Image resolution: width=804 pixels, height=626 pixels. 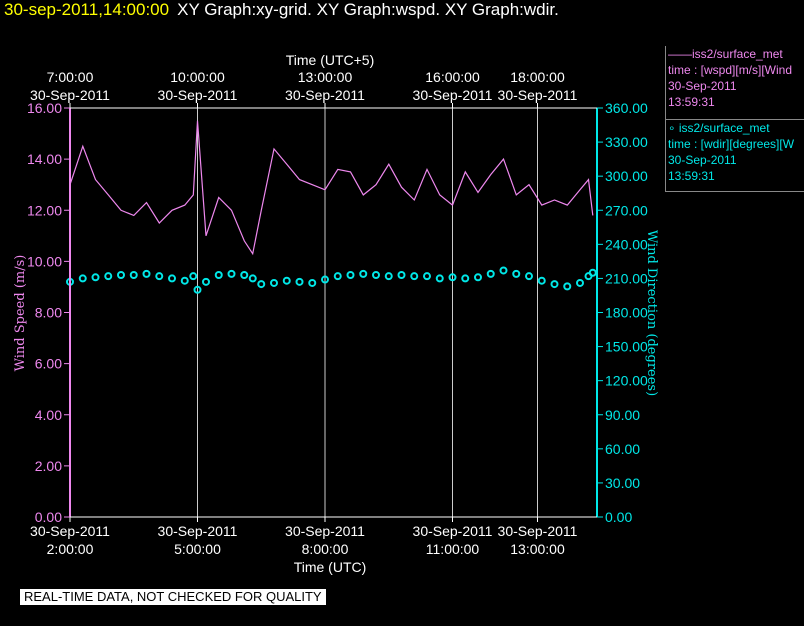 I want to click on x-tick-time: 8:00:00, so click(x=325, y=549).